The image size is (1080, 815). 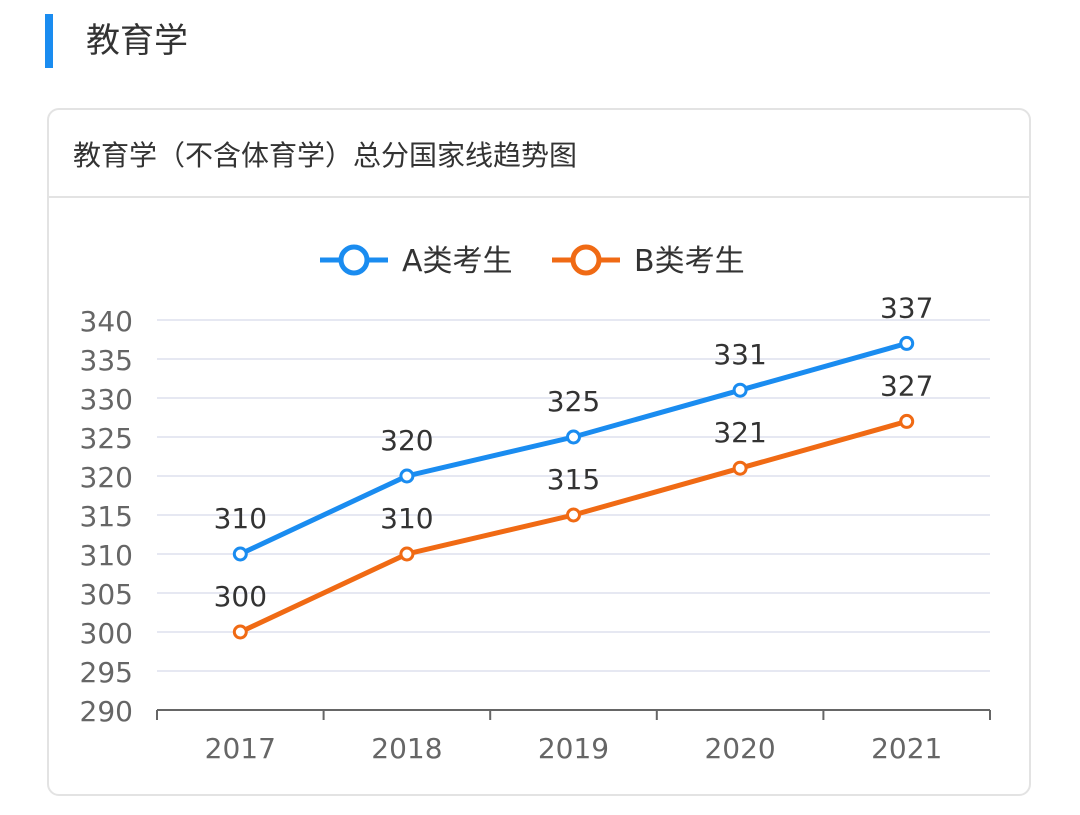 I want to click on y-tick-label: 305, so click(x=106, y=594).